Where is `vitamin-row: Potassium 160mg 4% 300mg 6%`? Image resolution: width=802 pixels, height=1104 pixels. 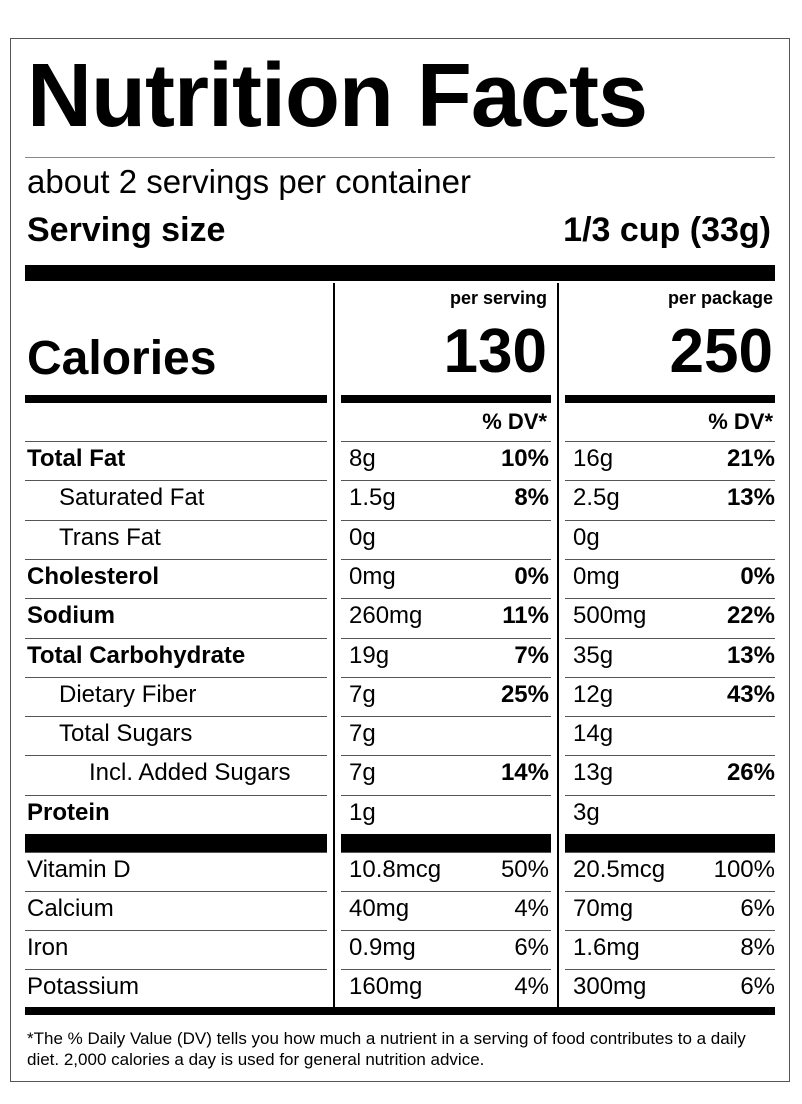
vitamin-row: Potassium 160mg 4% 300mg 6% is located at coordinates (401, 988).